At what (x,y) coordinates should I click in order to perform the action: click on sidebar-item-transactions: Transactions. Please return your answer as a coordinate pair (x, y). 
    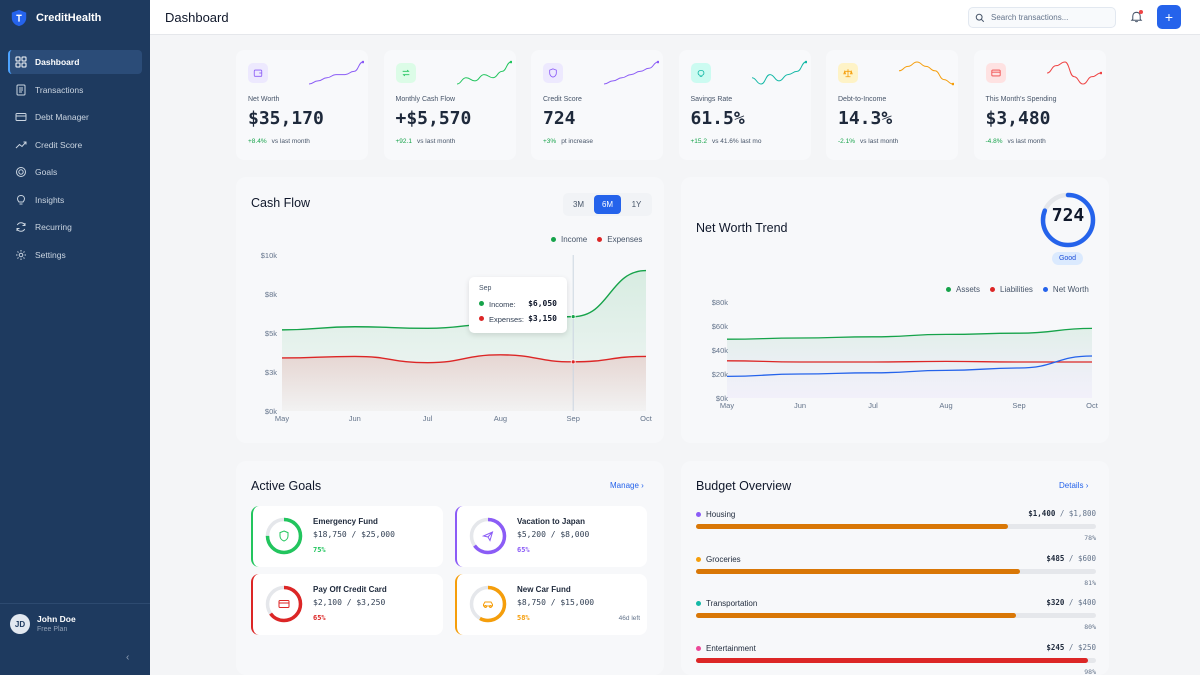
    Looking at the image, I should click on (75, 90).